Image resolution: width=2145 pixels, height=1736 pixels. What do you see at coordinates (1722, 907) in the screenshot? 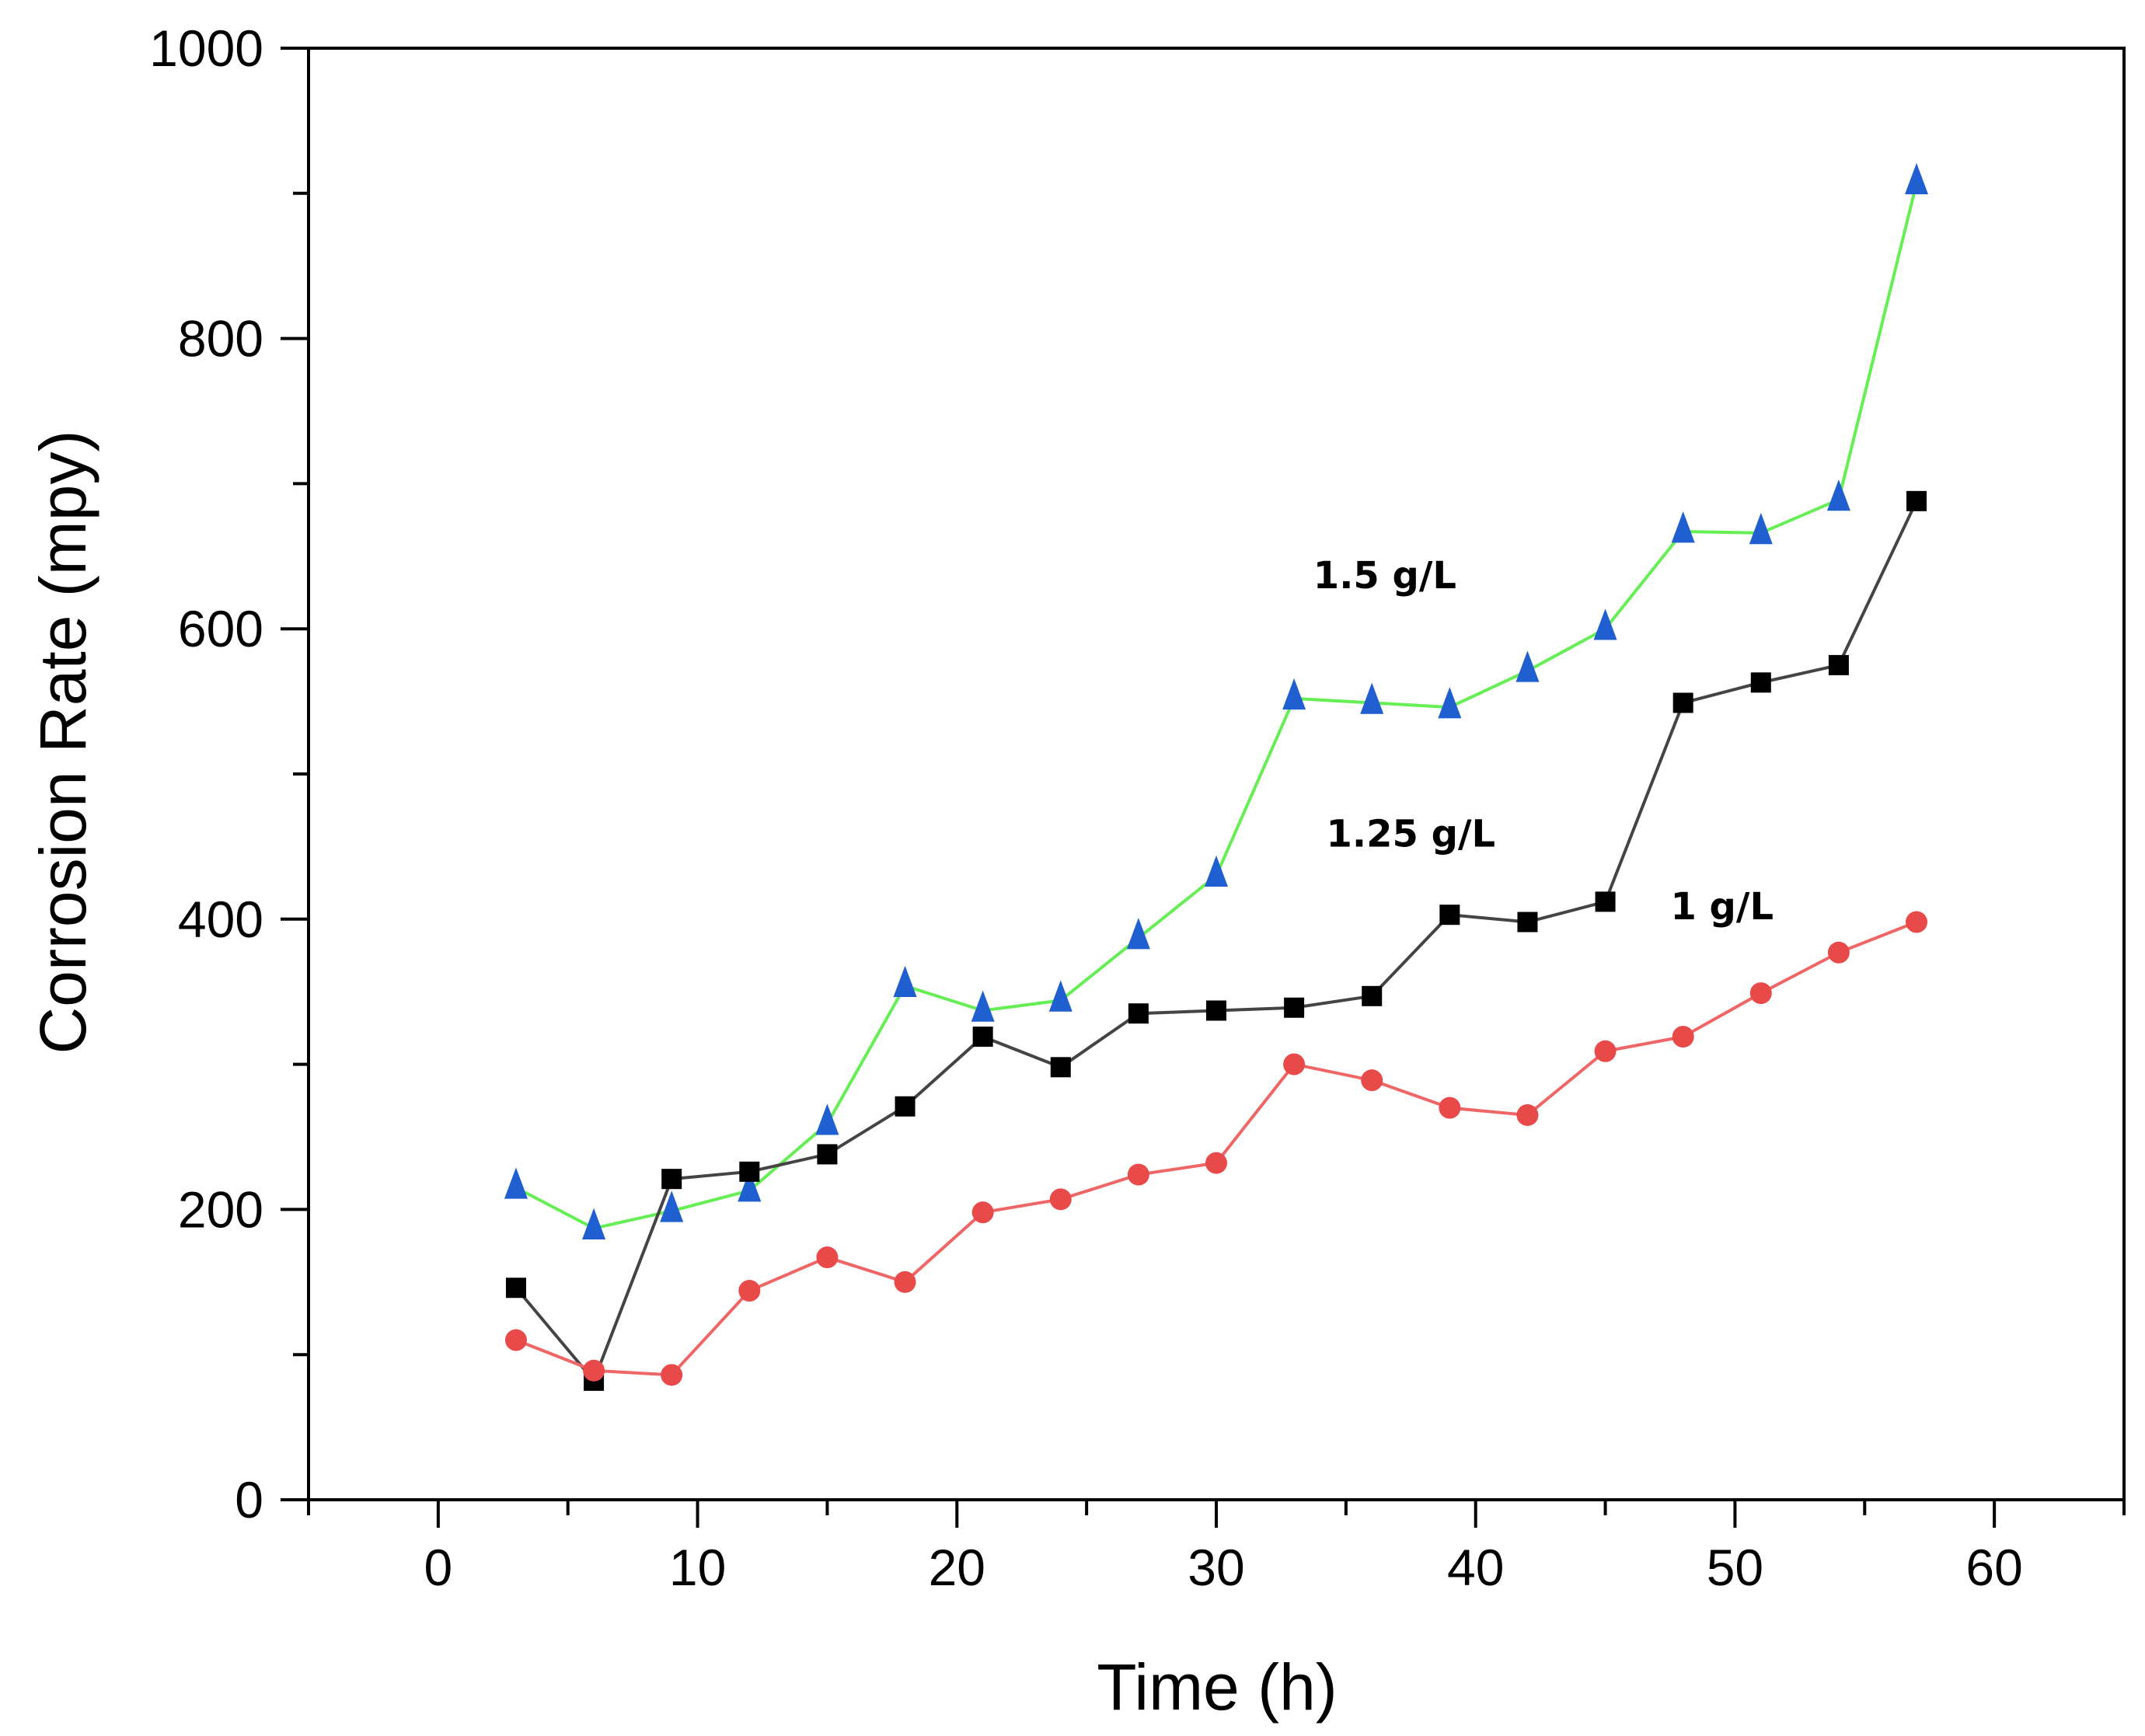
I see `series-annotation: 1 g/L` at bounding box center [1722, 907].